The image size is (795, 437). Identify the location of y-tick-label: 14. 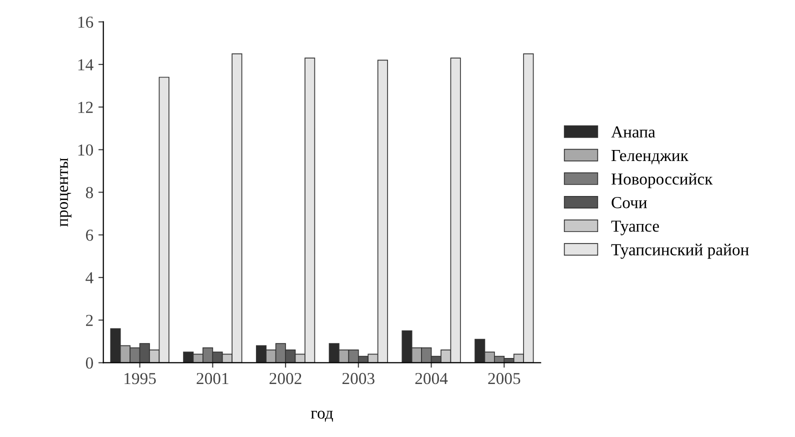
(86, 64).